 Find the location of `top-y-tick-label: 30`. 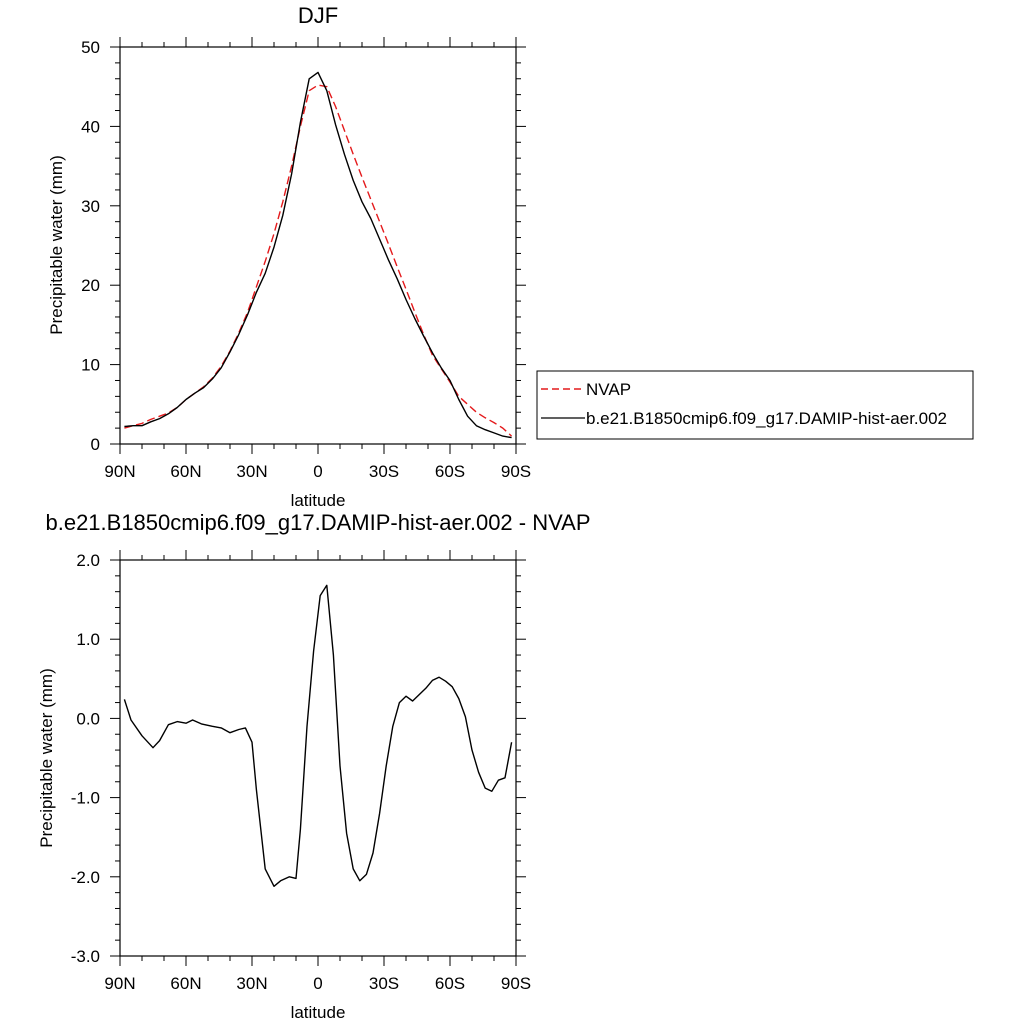

top-y-tick-label: 30 is located at coordinates (90, 206).